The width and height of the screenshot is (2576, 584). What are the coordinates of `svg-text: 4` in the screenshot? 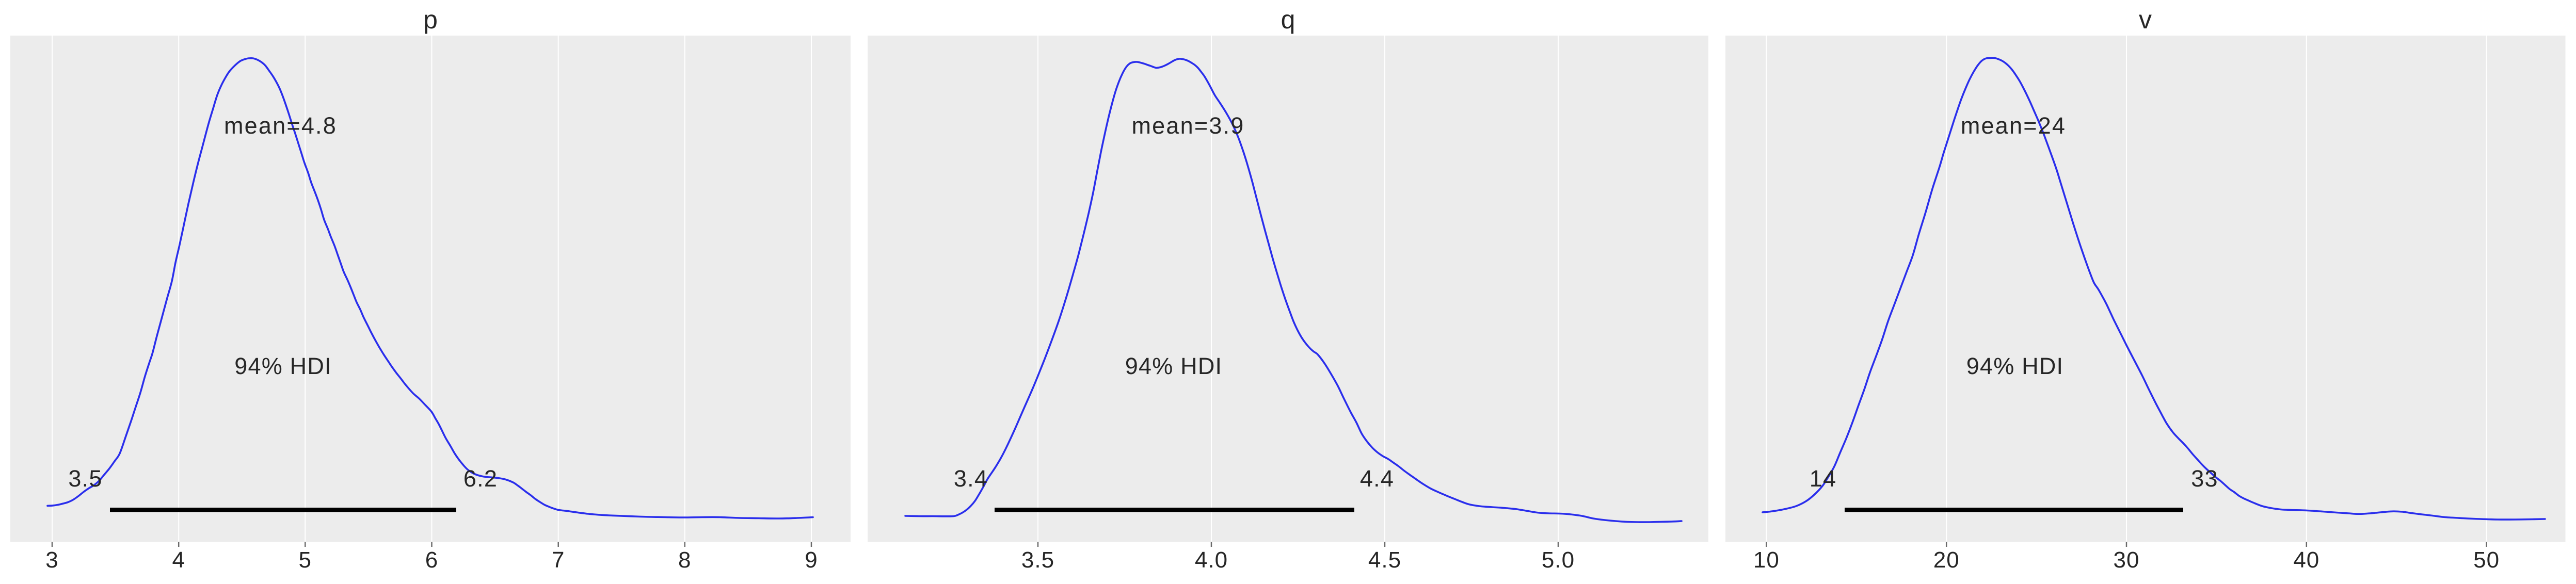 It's located at (178, 560).